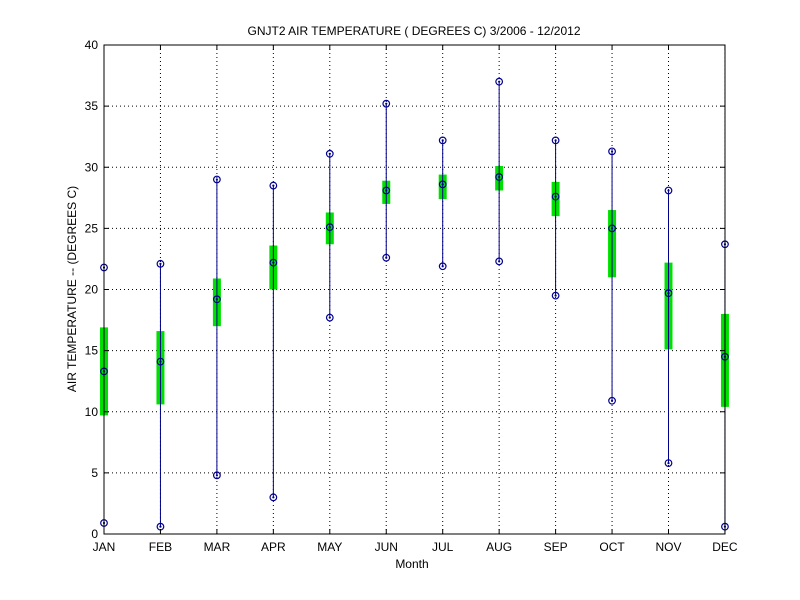  What do you see at coordinates (386, 180) in the screenshot?
I see `box-jun` at bounding box center [386, 180].